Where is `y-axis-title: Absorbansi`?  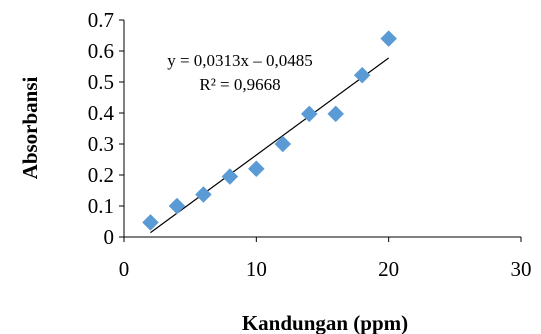
y-axis-title: Absorbansi is located at coordinates (30, 127).